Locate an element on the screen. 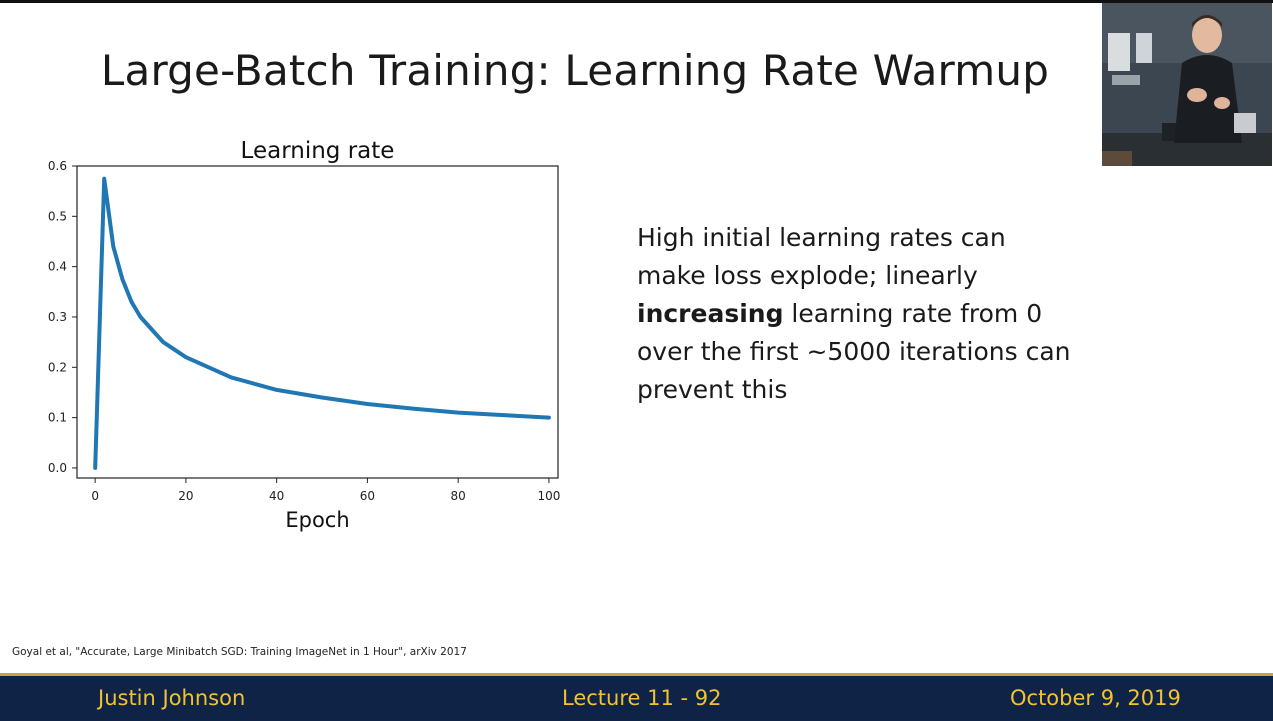  body-line-1: High initial learning rates can is located at coordinates (821, 237).